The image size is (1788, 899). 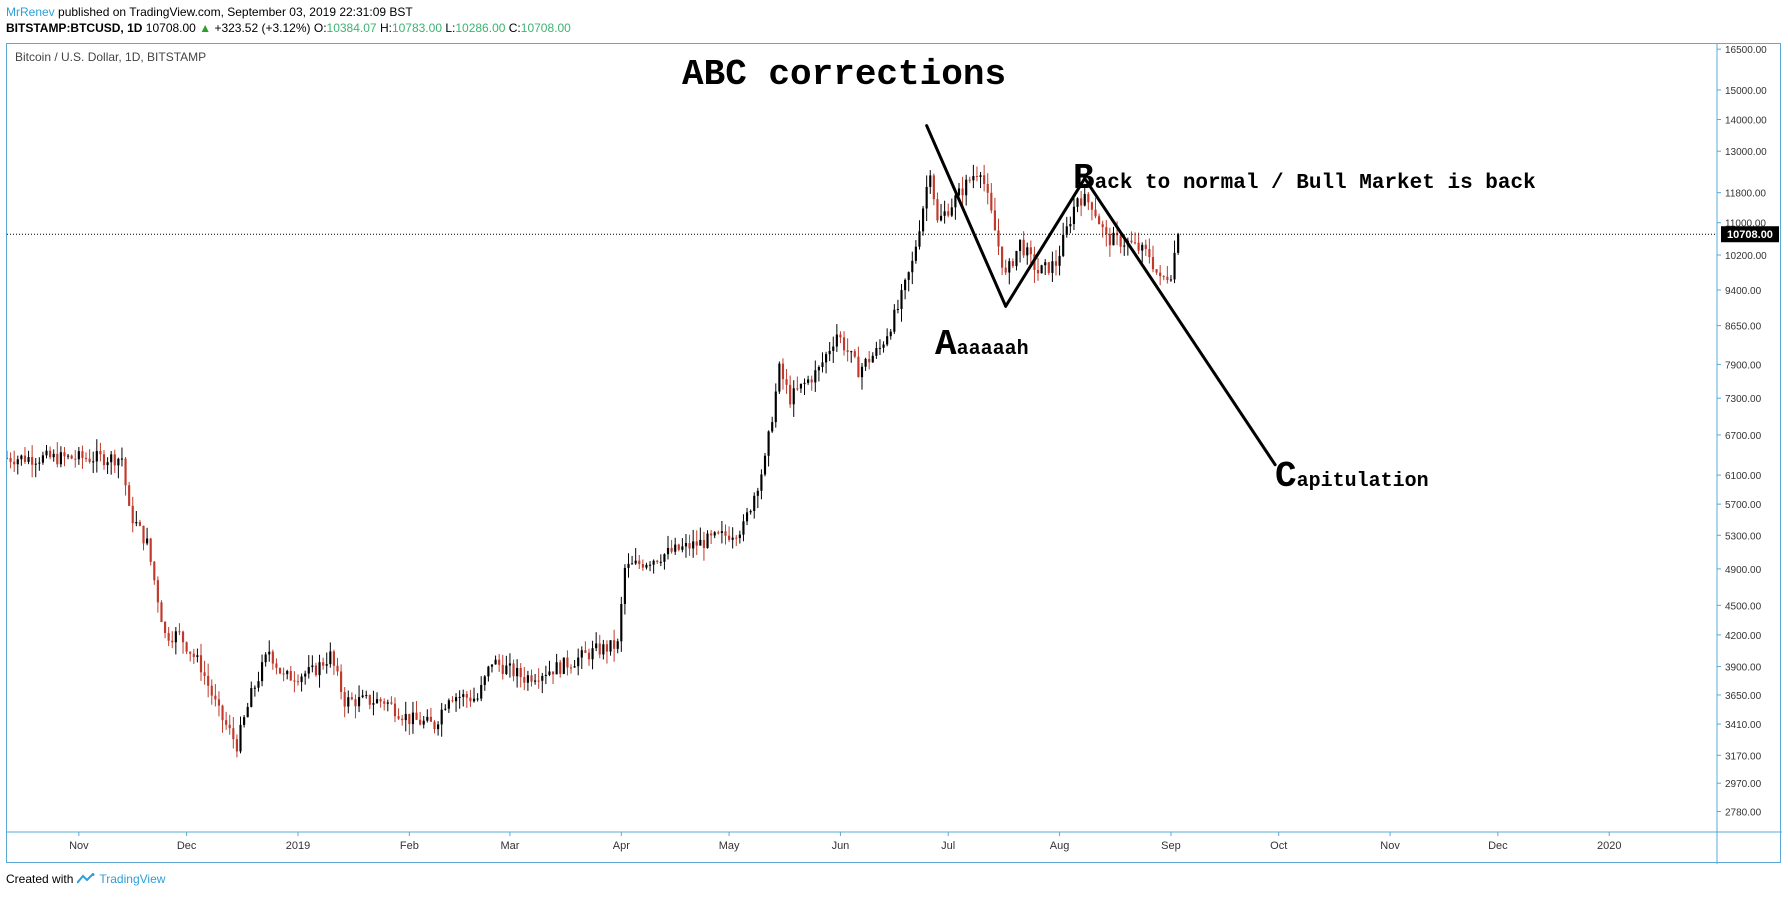 What do you see at coordinates (1060, 846) in the screenshot?
I see `x-axis-tick-label: Aug` at bounding box center [1060, 846].